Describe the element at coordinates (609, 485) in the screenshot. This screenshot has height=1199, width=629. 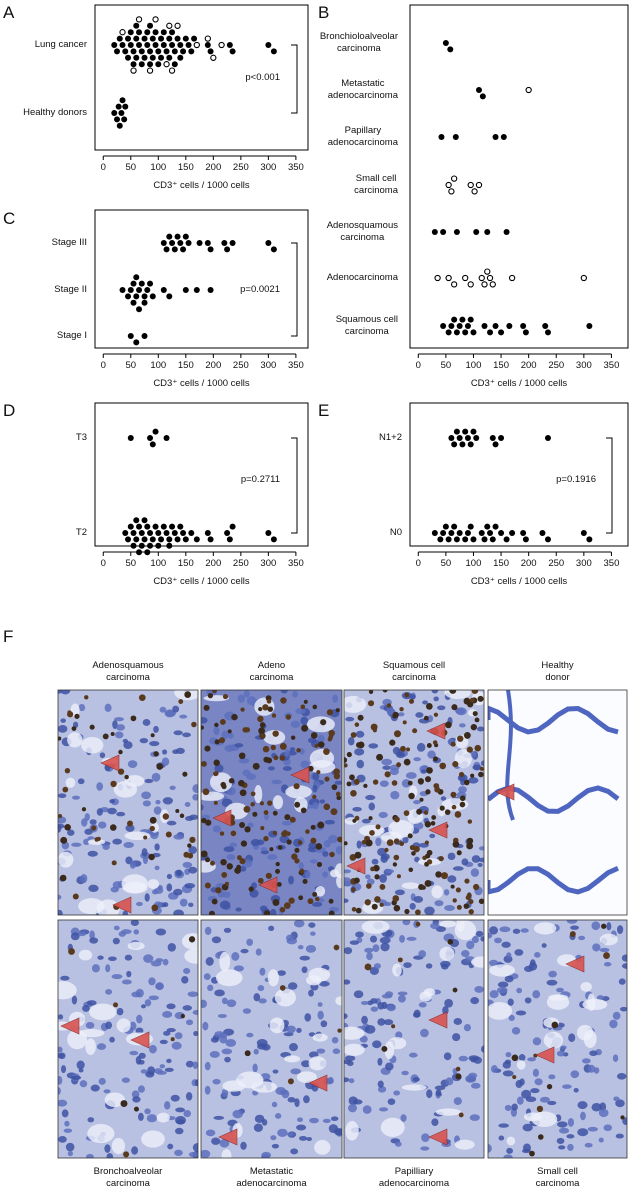
I see `significance-bracket` at that location.